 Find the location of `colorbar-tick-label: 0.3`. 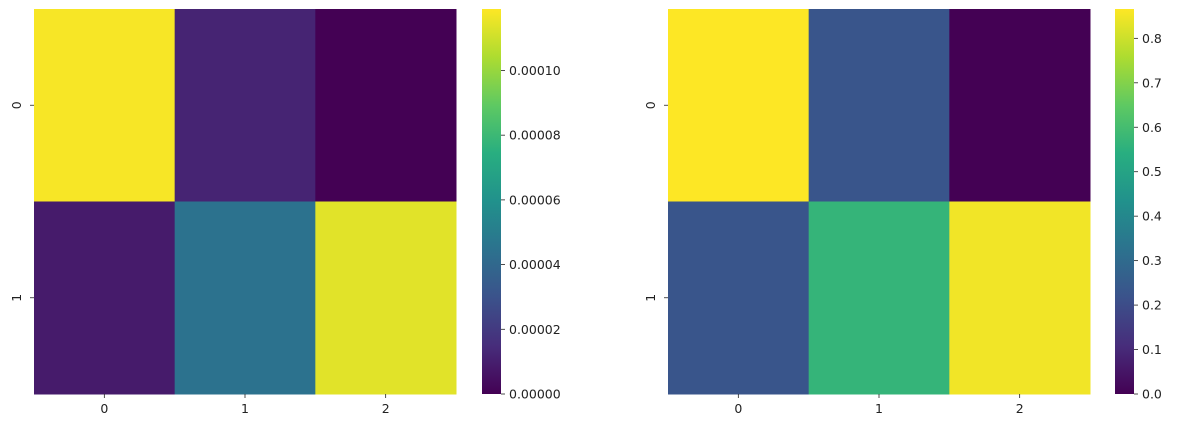

colorbar-tick-label: 0.3 is located at coordinates (1152, 260).